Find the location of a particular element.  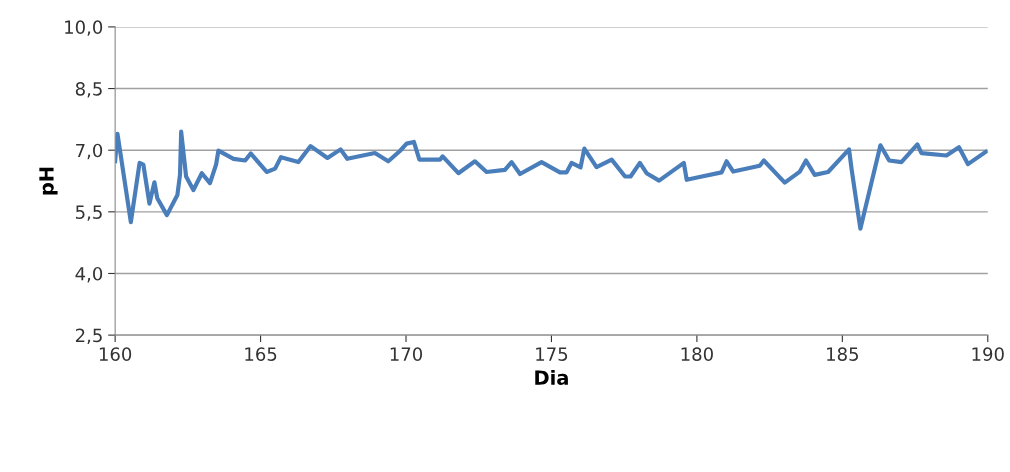

x-tick-label: 190 is located at coordinates (988, 354).